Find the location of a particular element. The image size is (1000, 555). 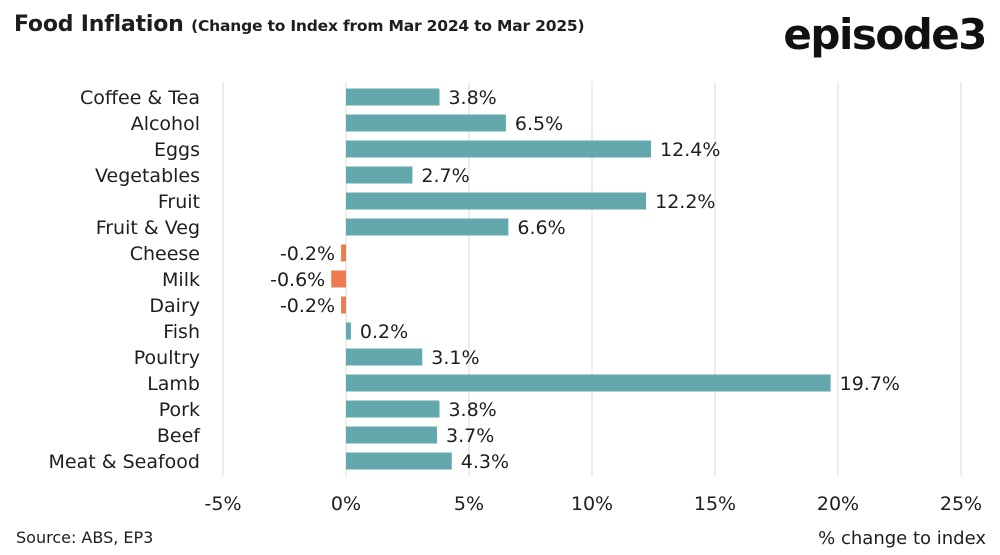

category-label: Vegetables is located at coordinates (147, 176).